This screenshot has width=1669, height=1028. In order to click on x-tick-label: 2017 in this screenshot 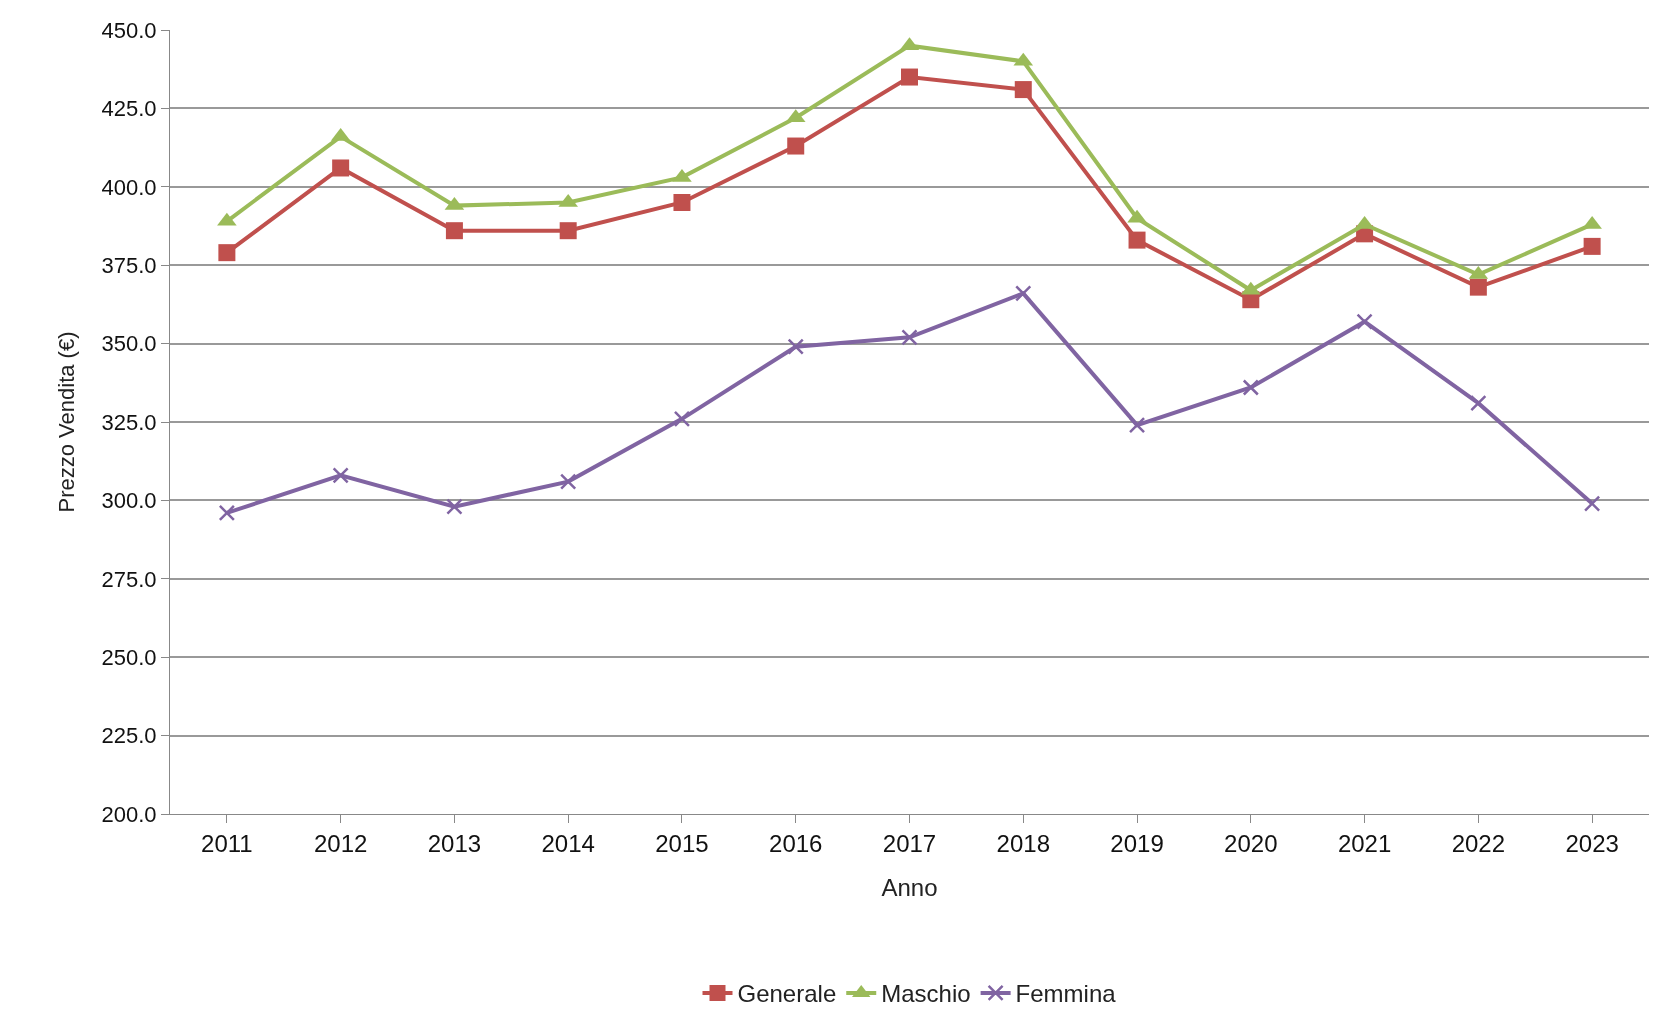, I will do `click(909, 843)`.